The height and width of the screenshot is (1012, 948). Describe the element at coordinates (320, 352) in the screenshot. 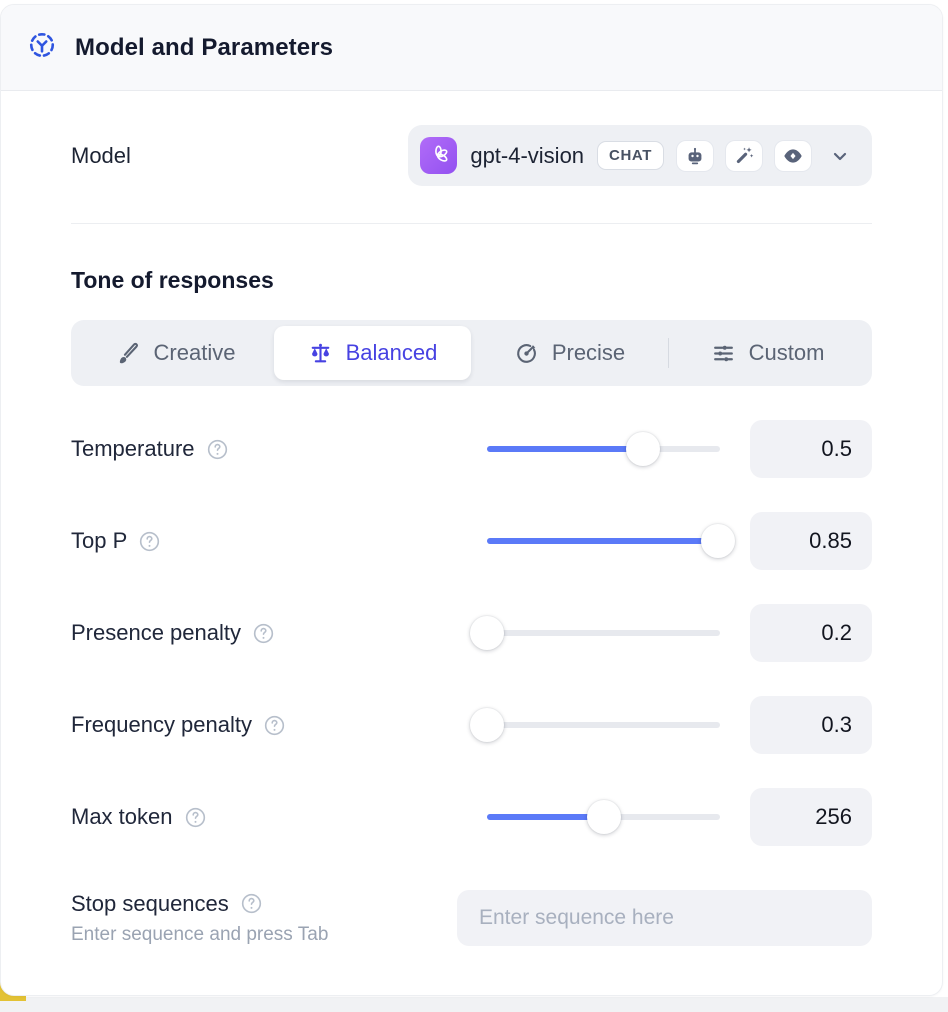

I see `scale-icon` at that location.